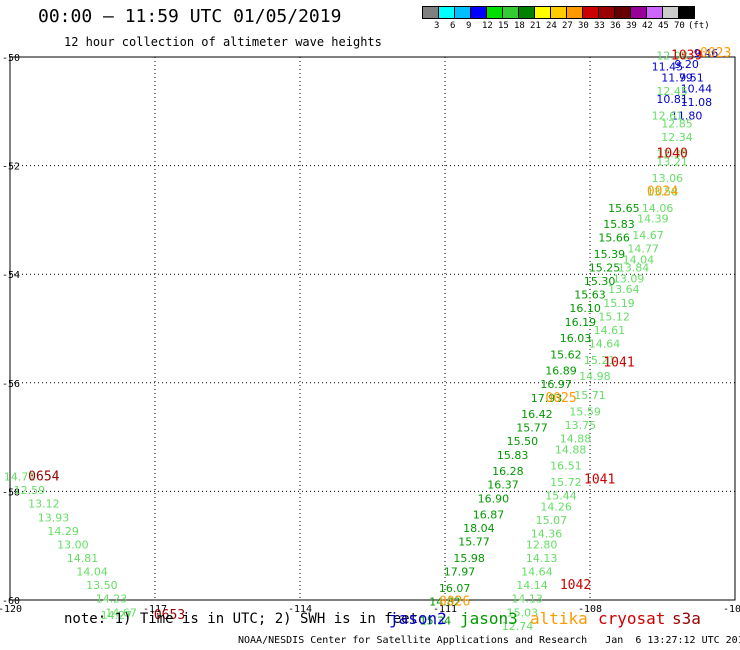 The height and width of the screenshot is (650, 740). I want to click on wave-height-label: 15.12, so click(614, 316).